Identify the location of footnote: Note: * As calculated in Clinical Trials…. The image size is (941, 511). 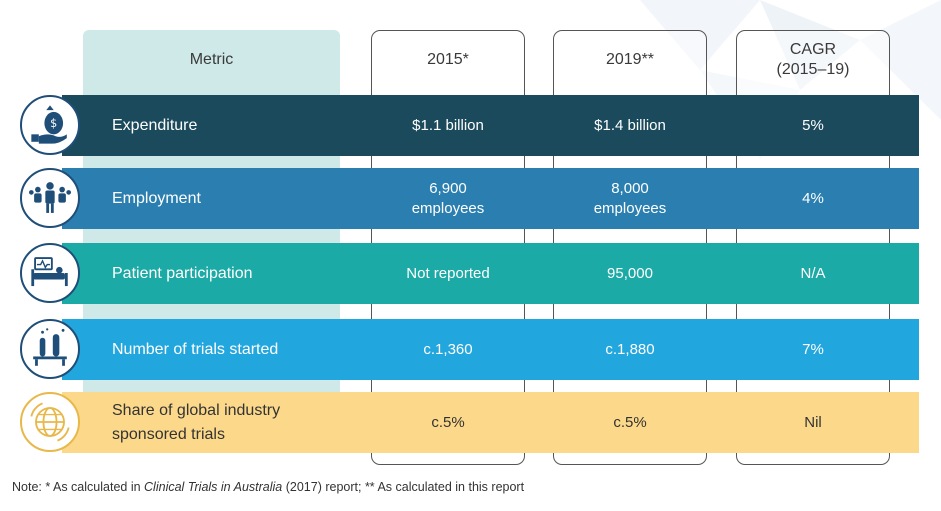
(268, 487).